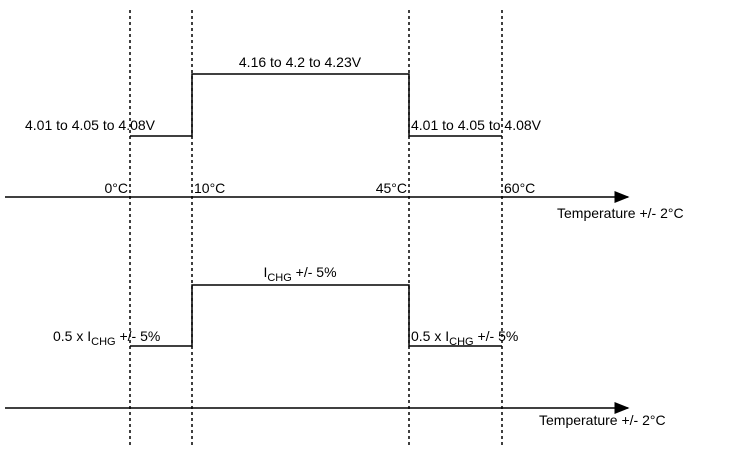 The width and height of the screenshot is (731, 454). What do you see at coordinates (265, 272) in the screenshot?
I see `label-part: I` at bounding box center [265, 272].